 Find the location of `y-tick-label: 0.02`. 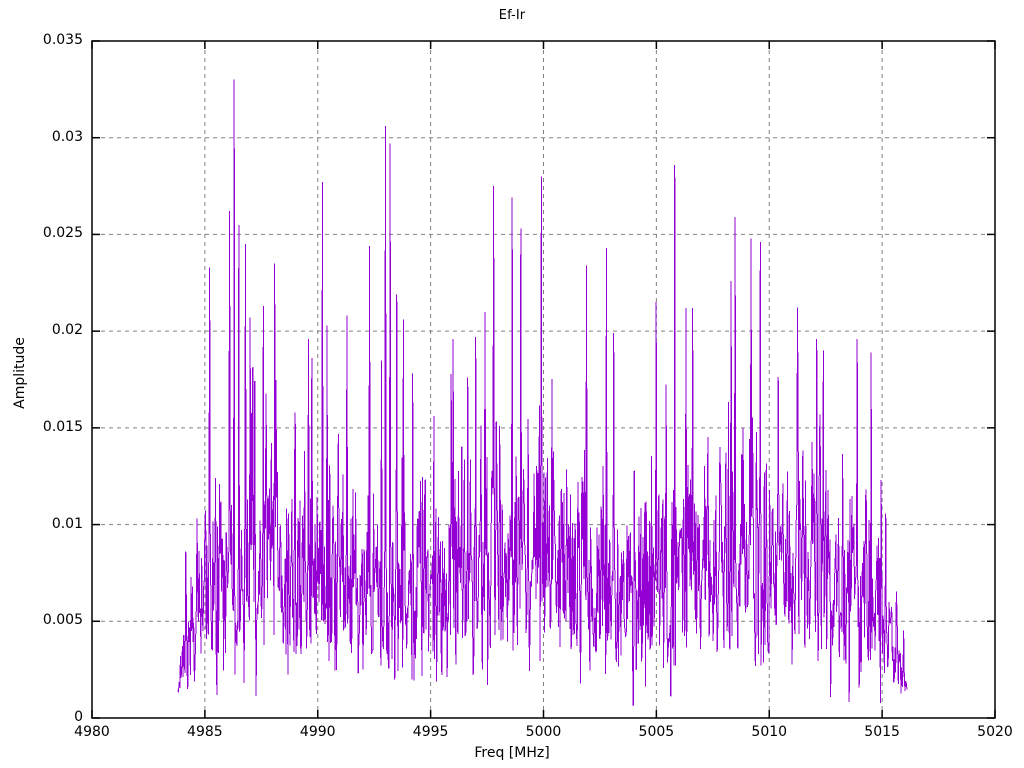

y-tick-label: 0.02 is located at coordinates (67, 330).